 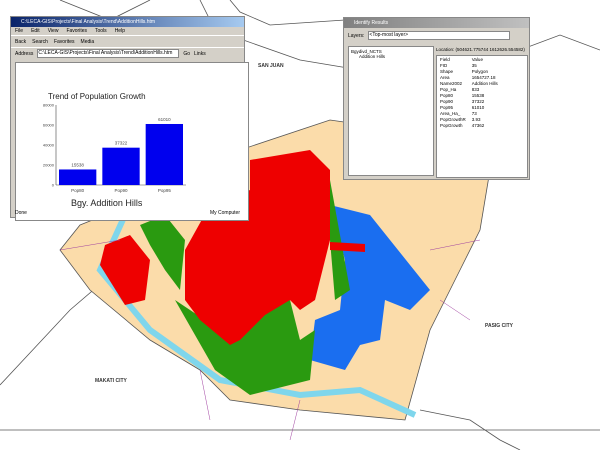 I want to click on label-pasig-city: PASIG CITY, so click(x=499, y=326).